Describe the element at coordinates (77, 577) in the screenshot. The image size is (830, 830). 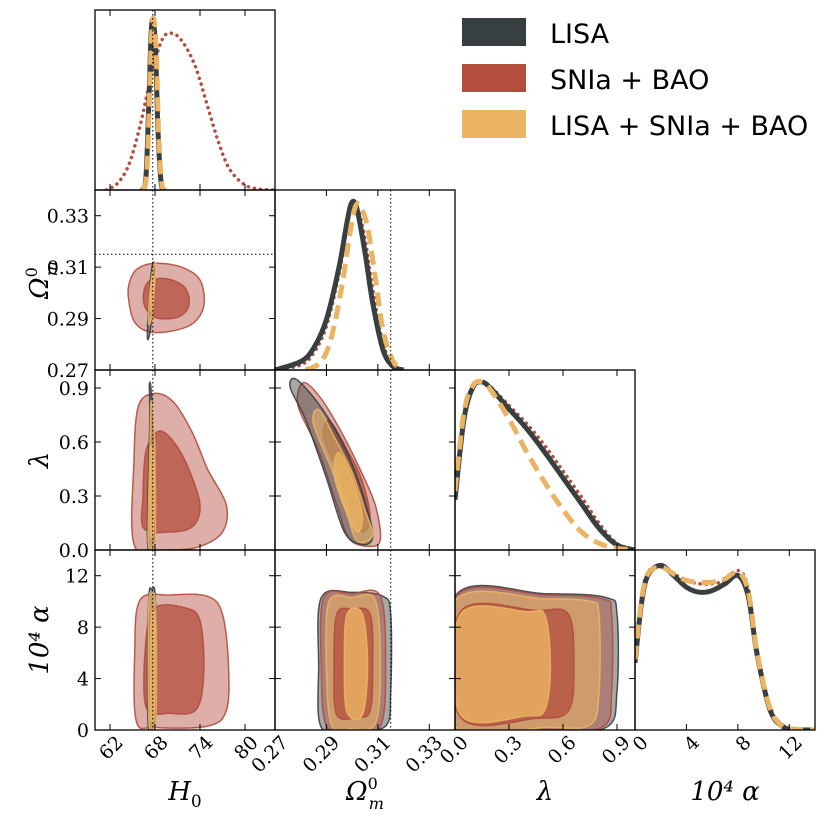
I see `y-tick-label-alpha: 12` at that location.